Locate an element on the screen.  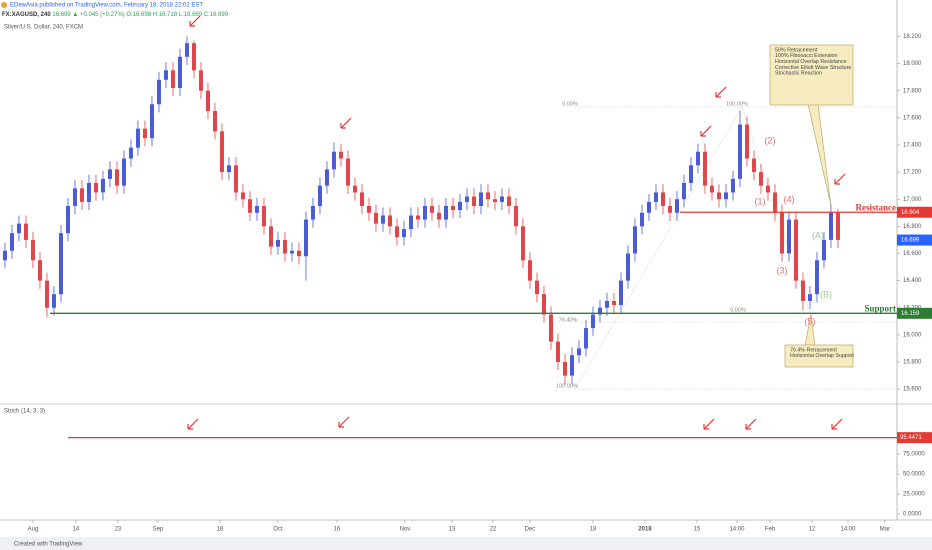
callout-text: Horizontal Overlap Support is located at coordinates (822, 356).